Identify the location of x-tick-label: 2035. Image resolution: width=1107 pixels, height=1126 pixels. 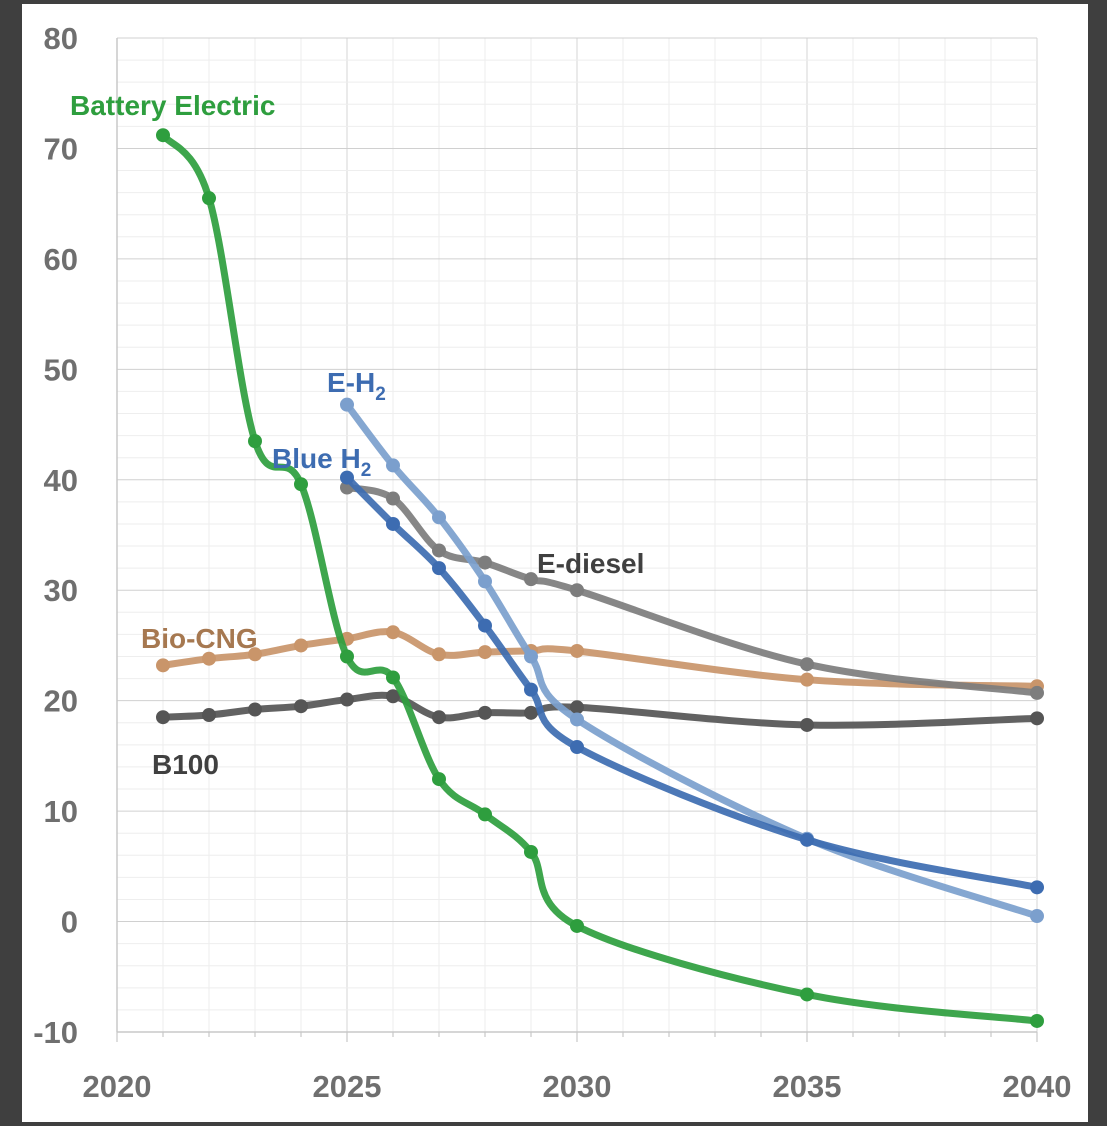
(807, 1086).